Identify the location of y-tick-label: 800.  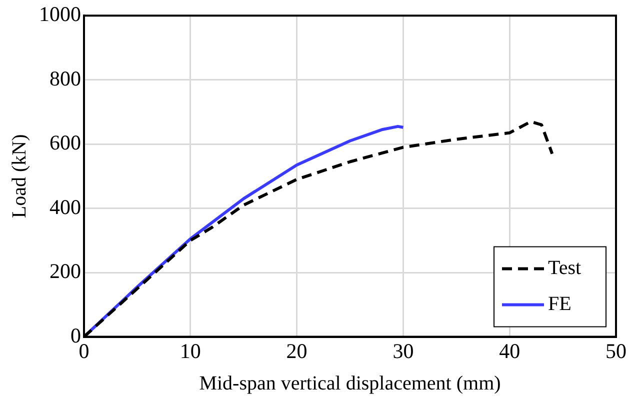
(65, 78).